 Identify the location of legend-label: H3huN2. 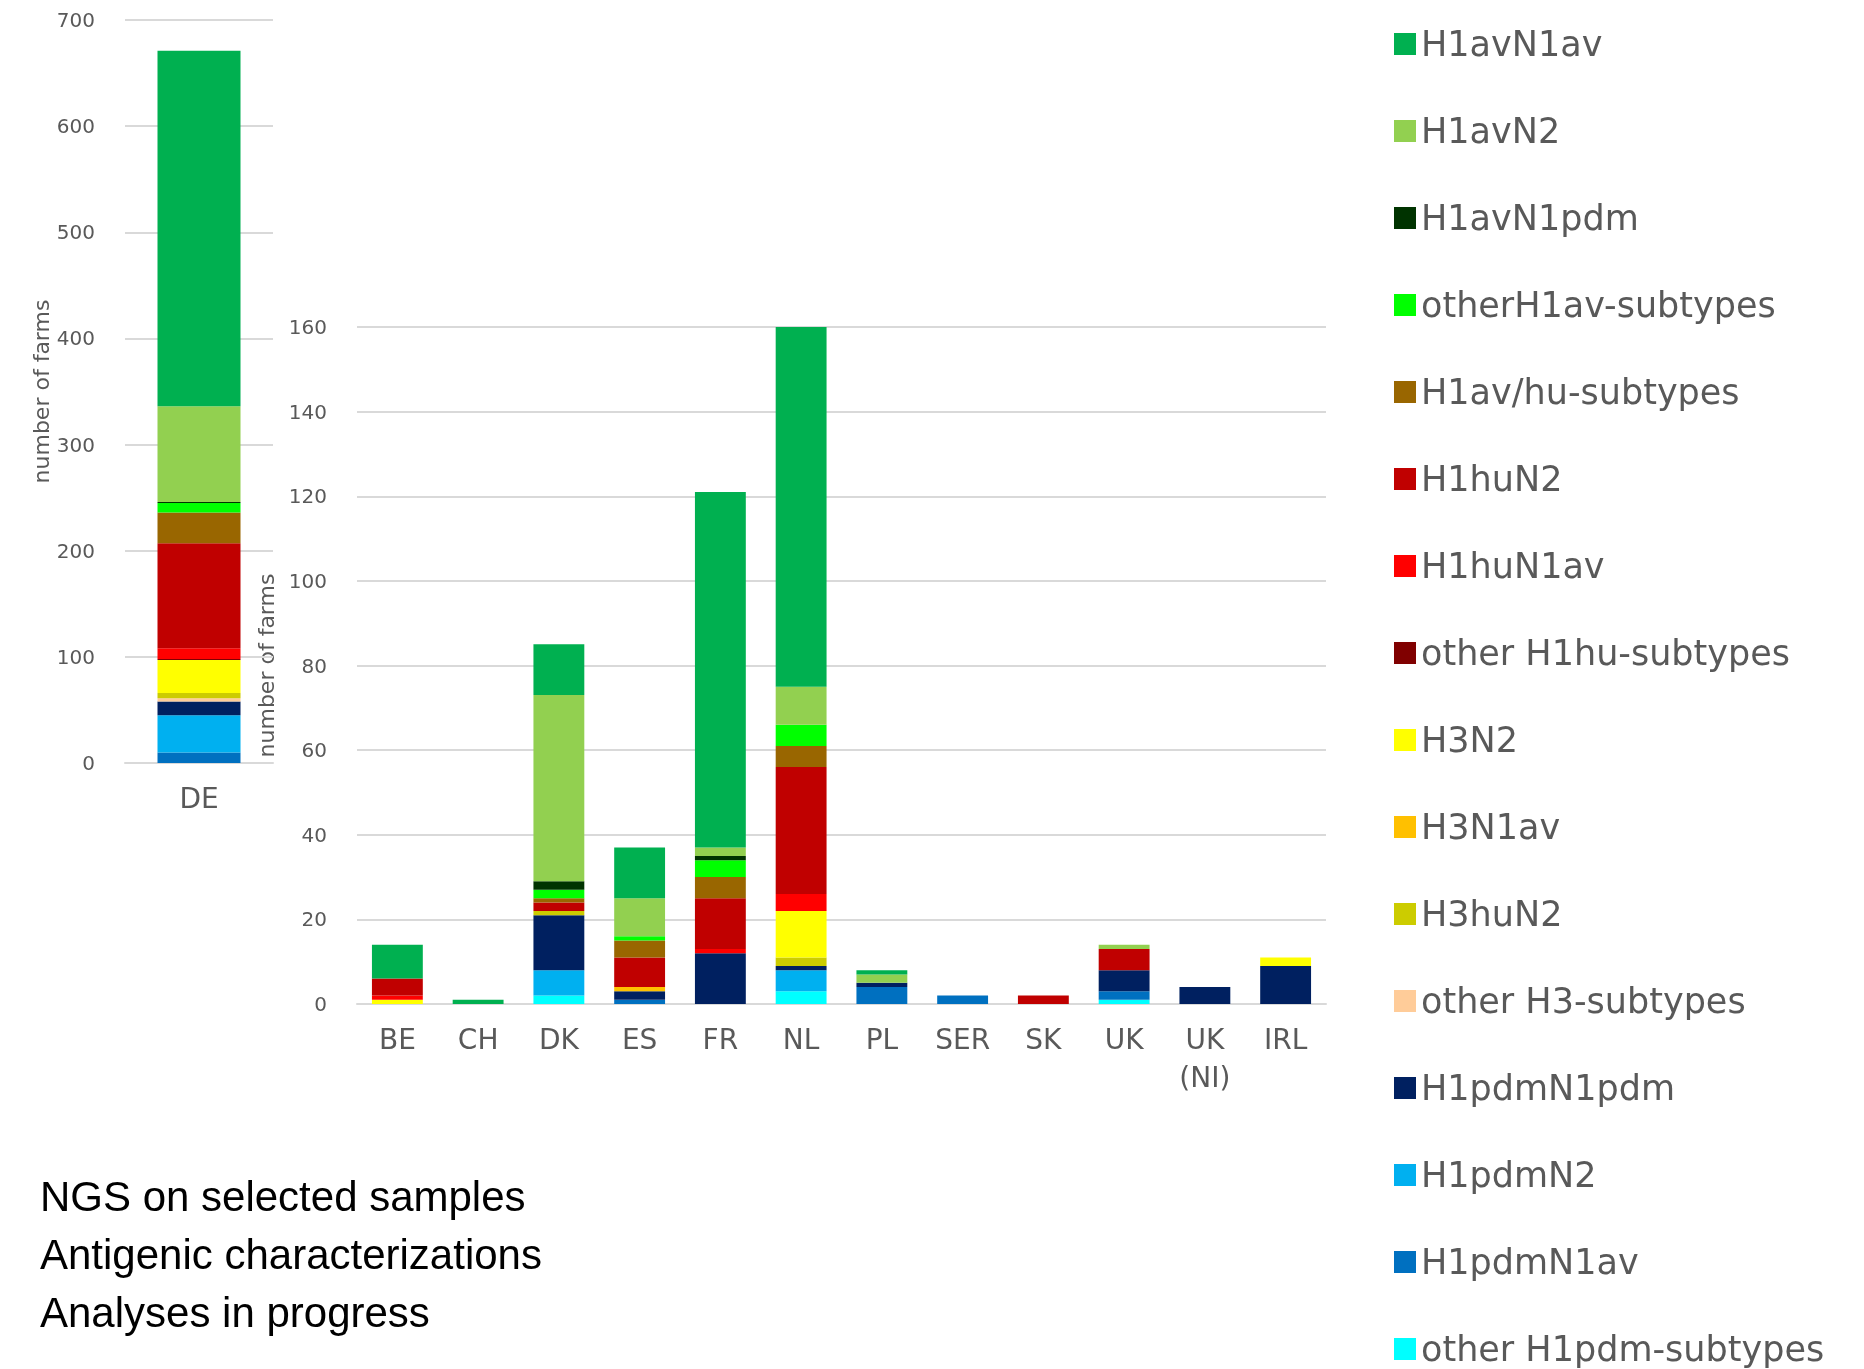
(1492, 914).